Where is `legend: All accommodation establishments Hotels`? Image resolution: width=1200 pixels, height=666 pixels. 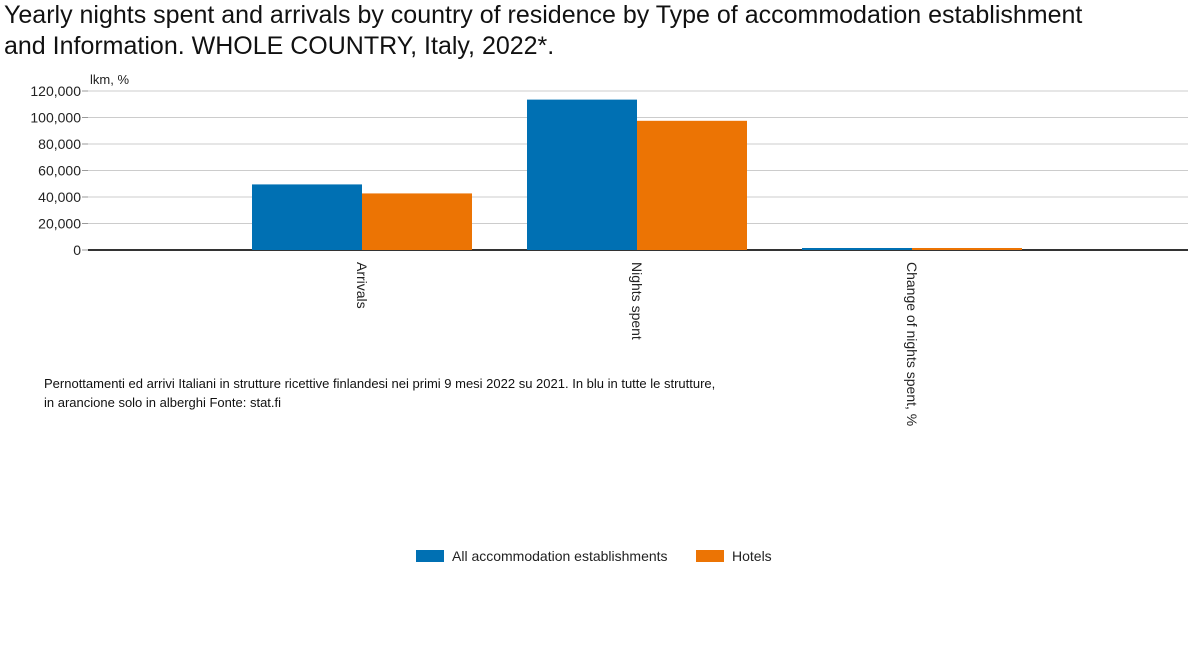
legend: All accommodation establishments Hotels is located at coordinates (594, 556).